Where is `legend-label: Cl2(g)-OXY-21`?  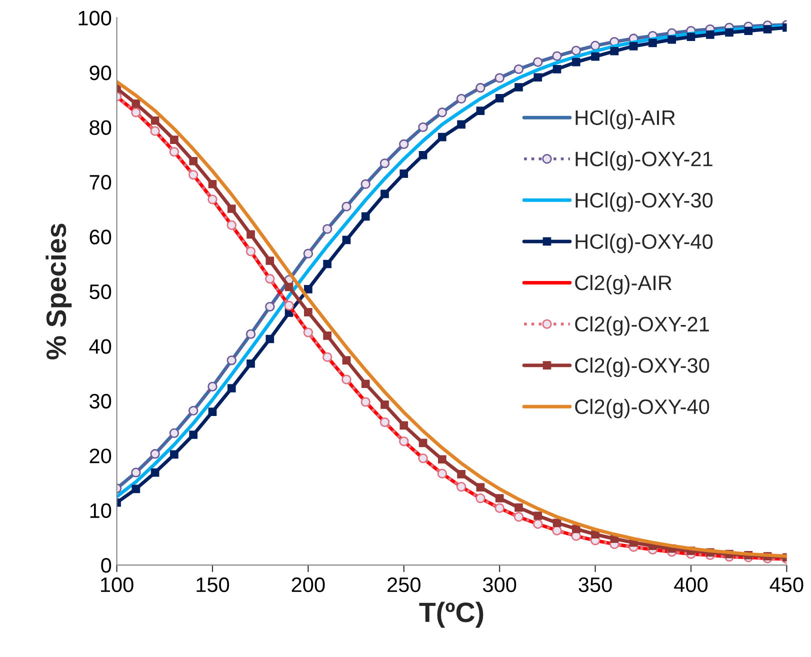
legend-label: Cl2(g)-OXY-21 is located at coordinates (642, 326).